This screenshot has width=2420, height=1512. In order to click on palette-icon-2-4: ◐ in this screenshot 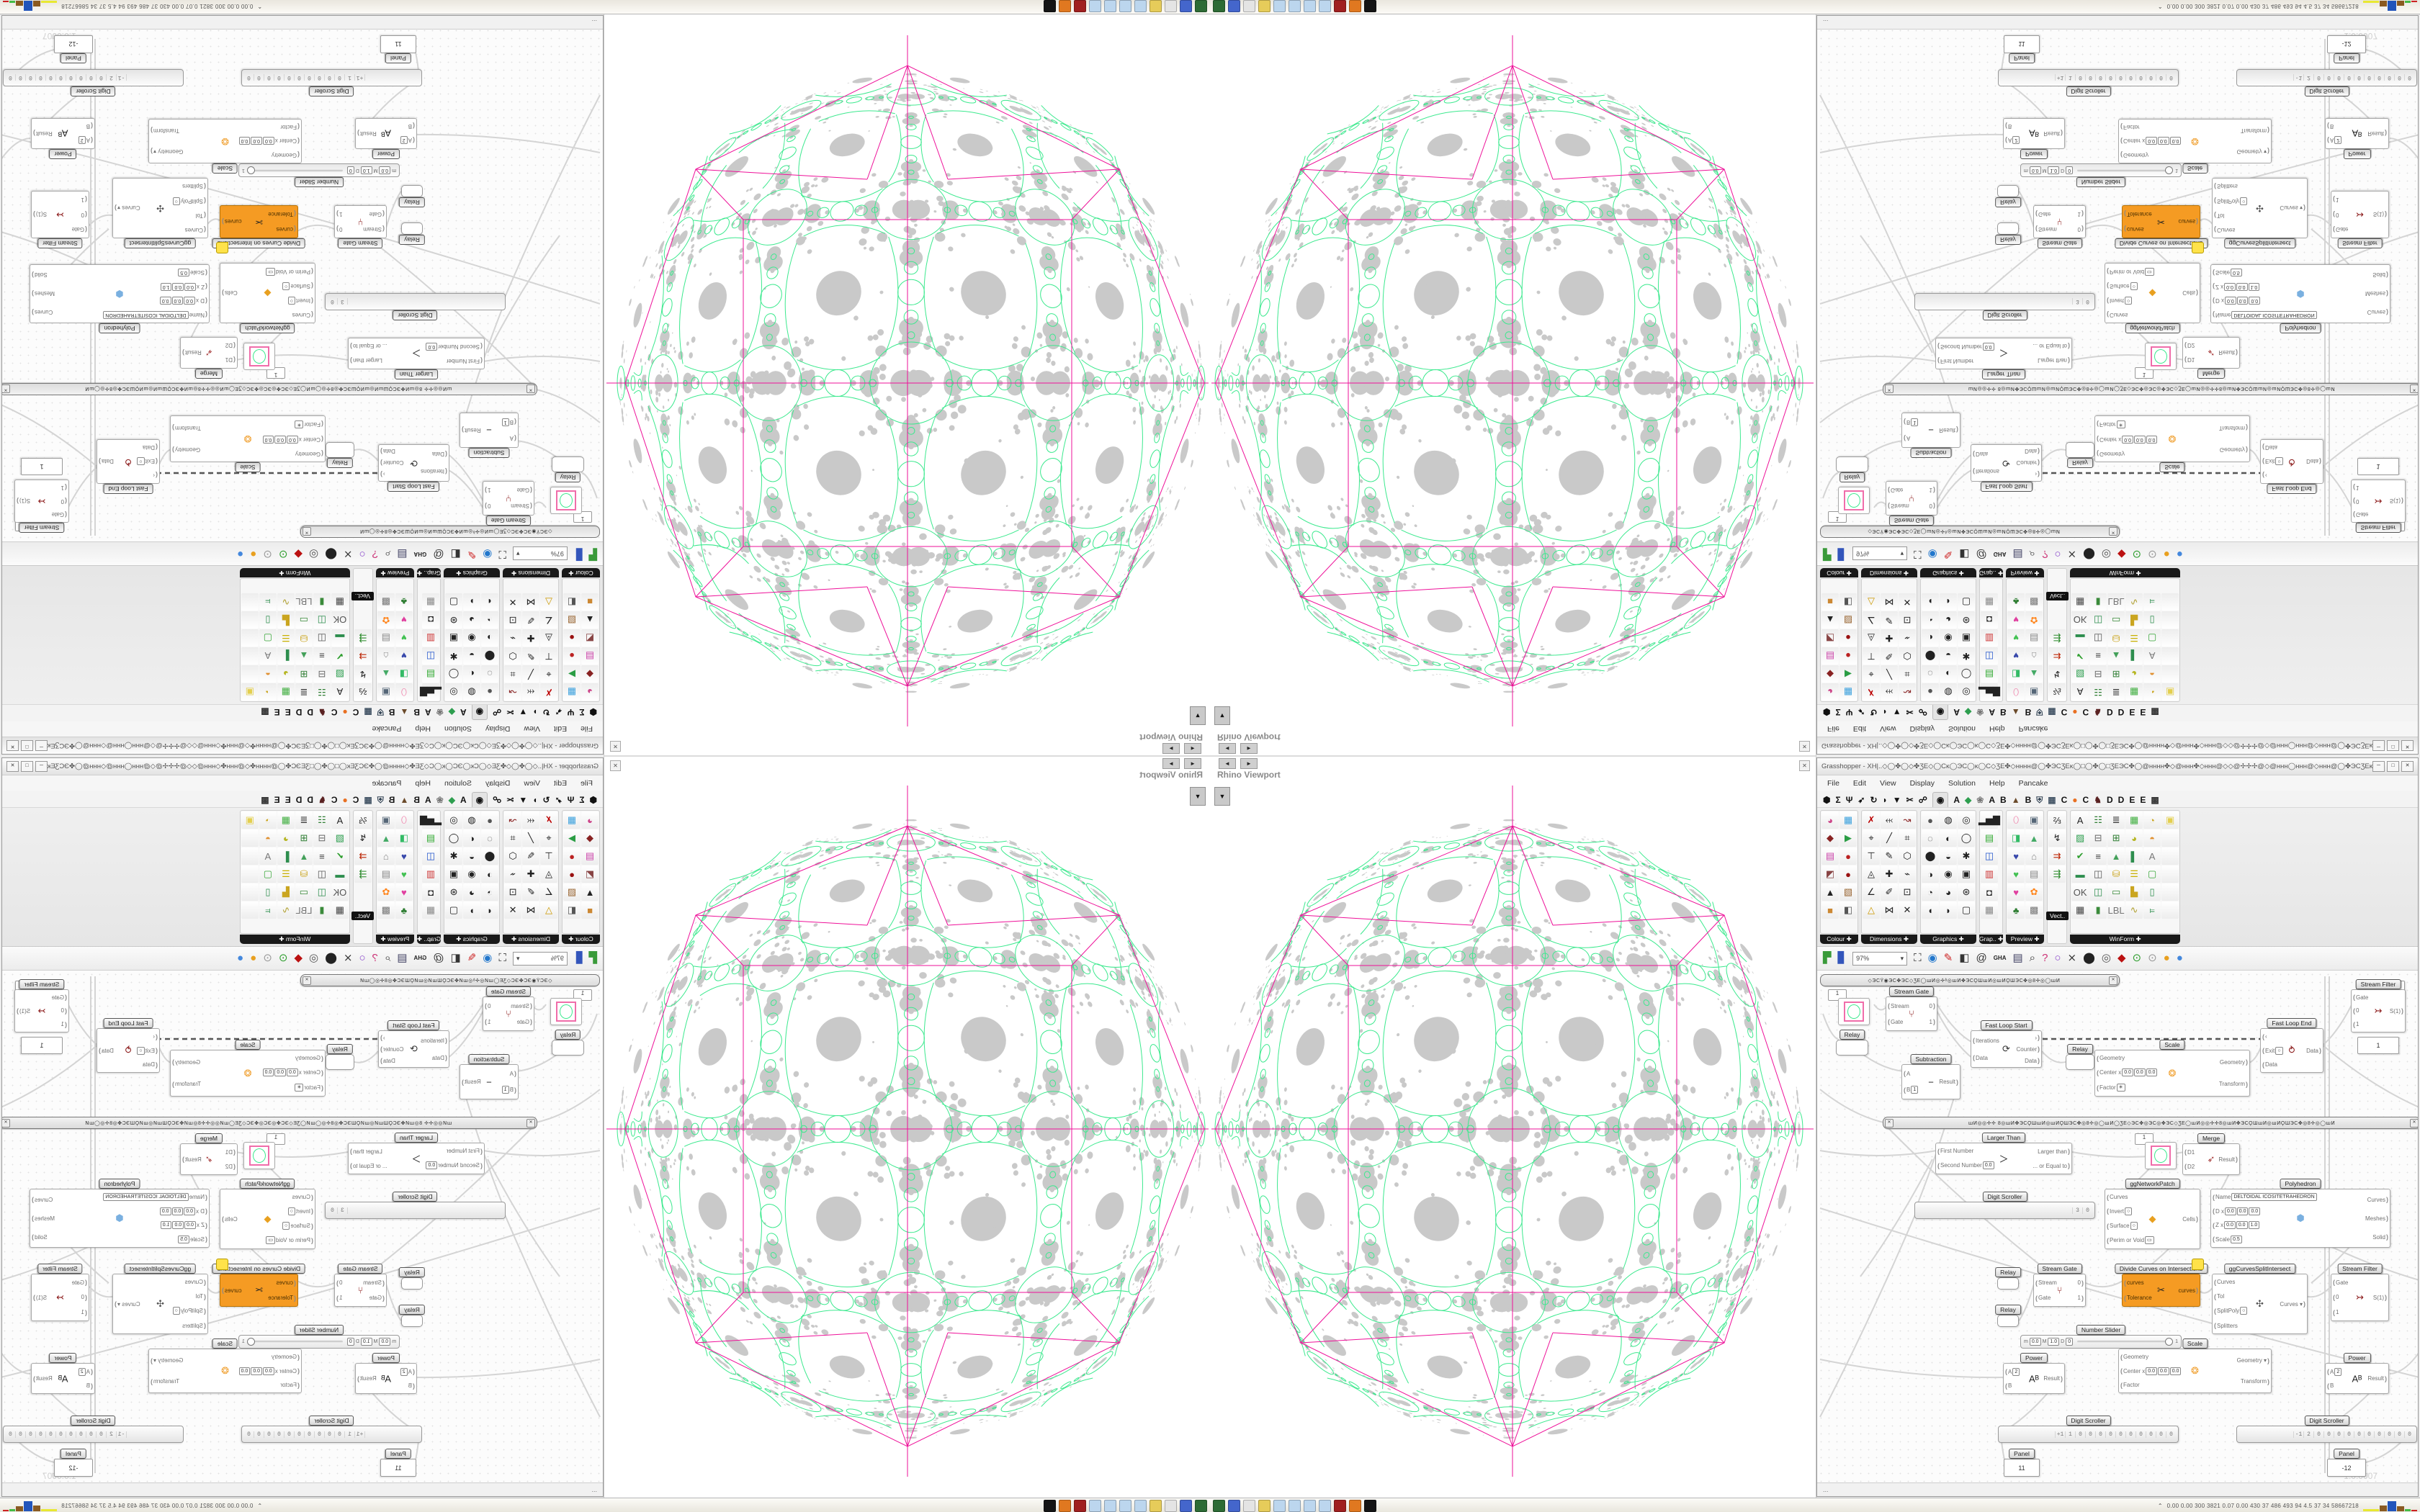, I will do `click(1948, 674)`.